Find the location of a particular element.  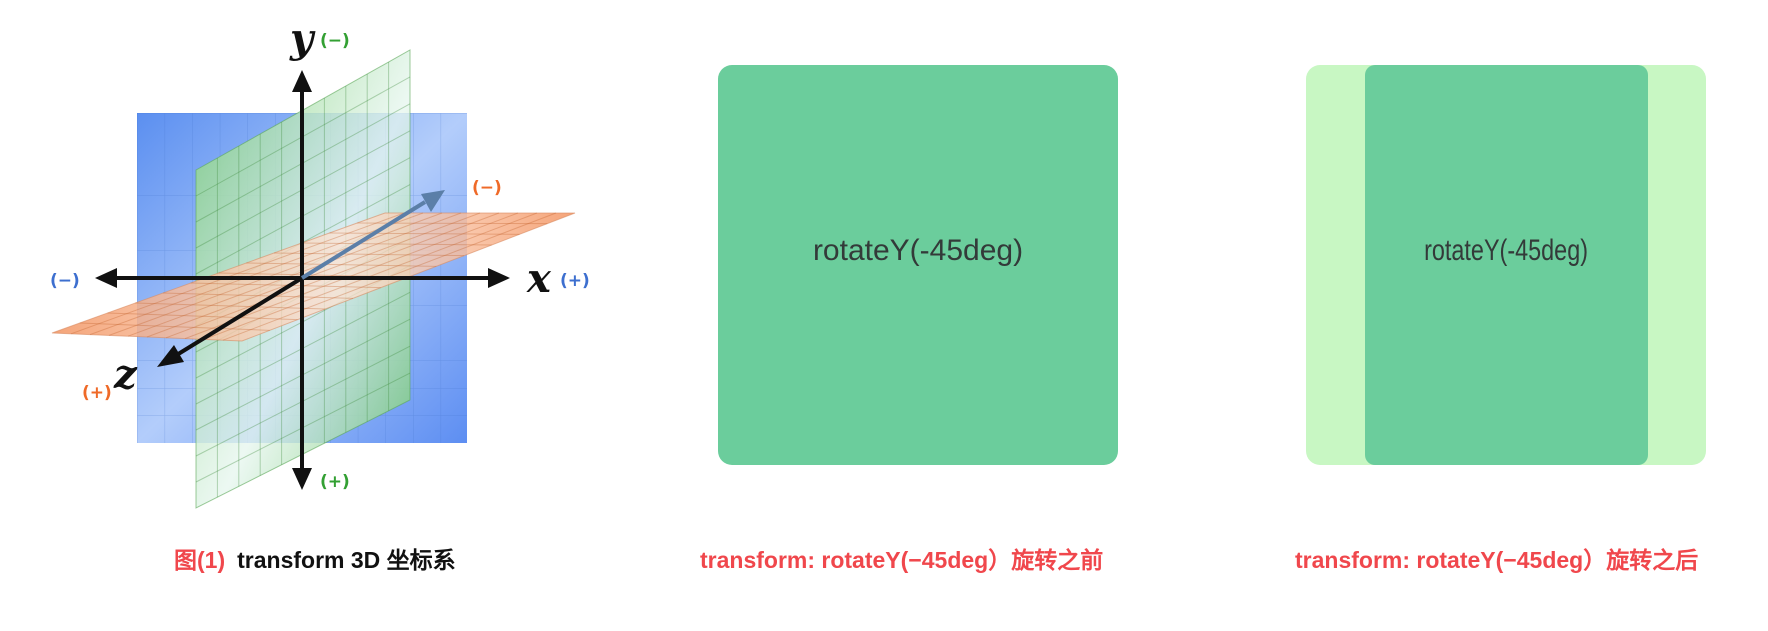

z-axis-name: z is located at coordinates (125, 374).